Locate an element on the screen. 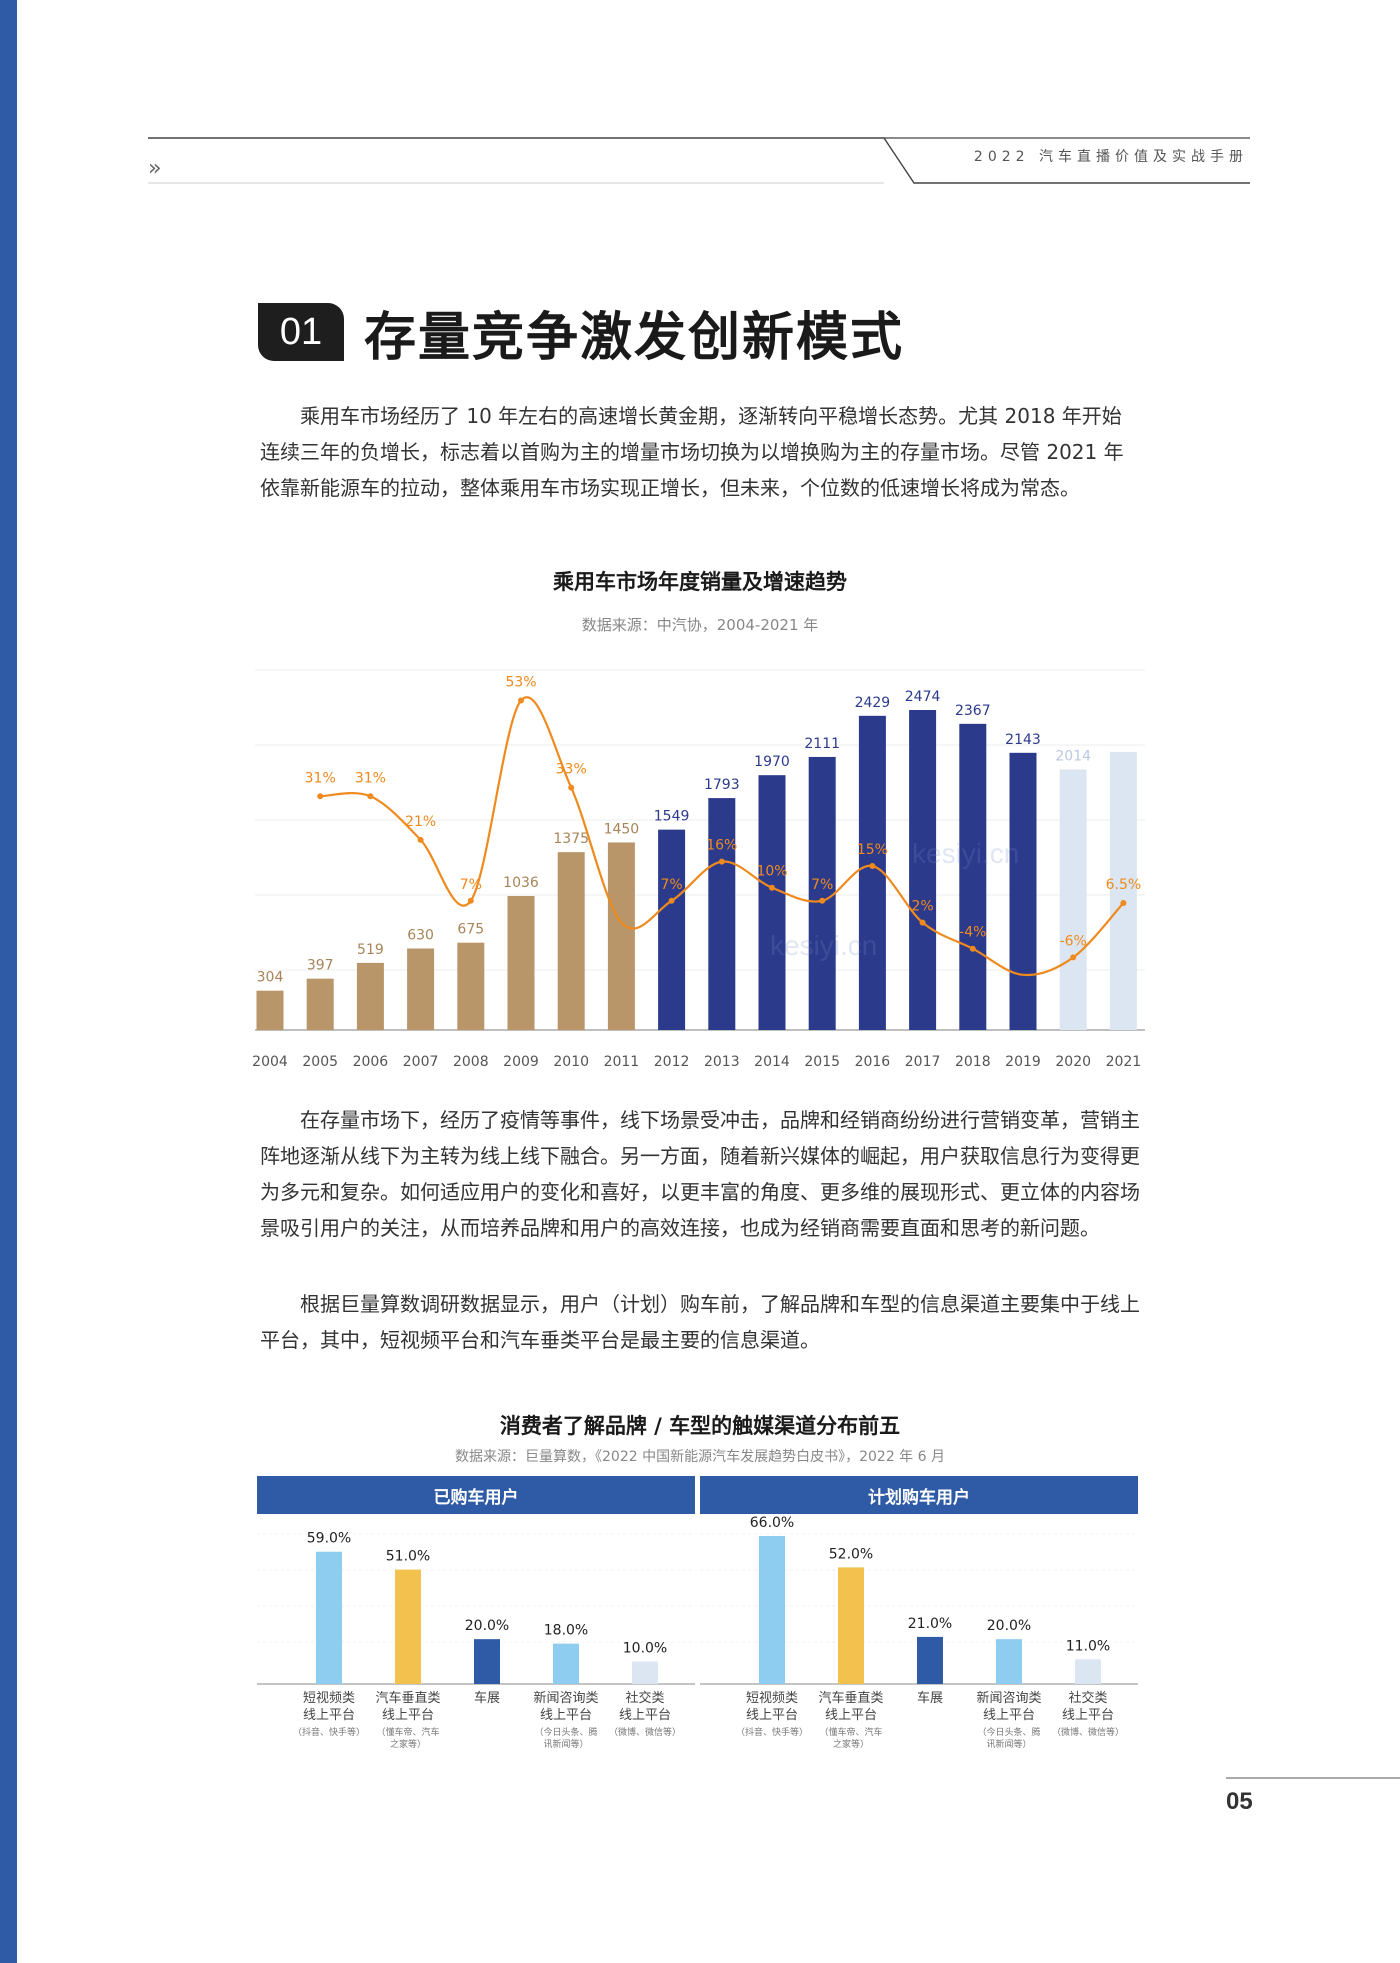 This screenshot has height=1963, width=1400. channel-value-label: 52.0% is located at coordinates (851, 1554).